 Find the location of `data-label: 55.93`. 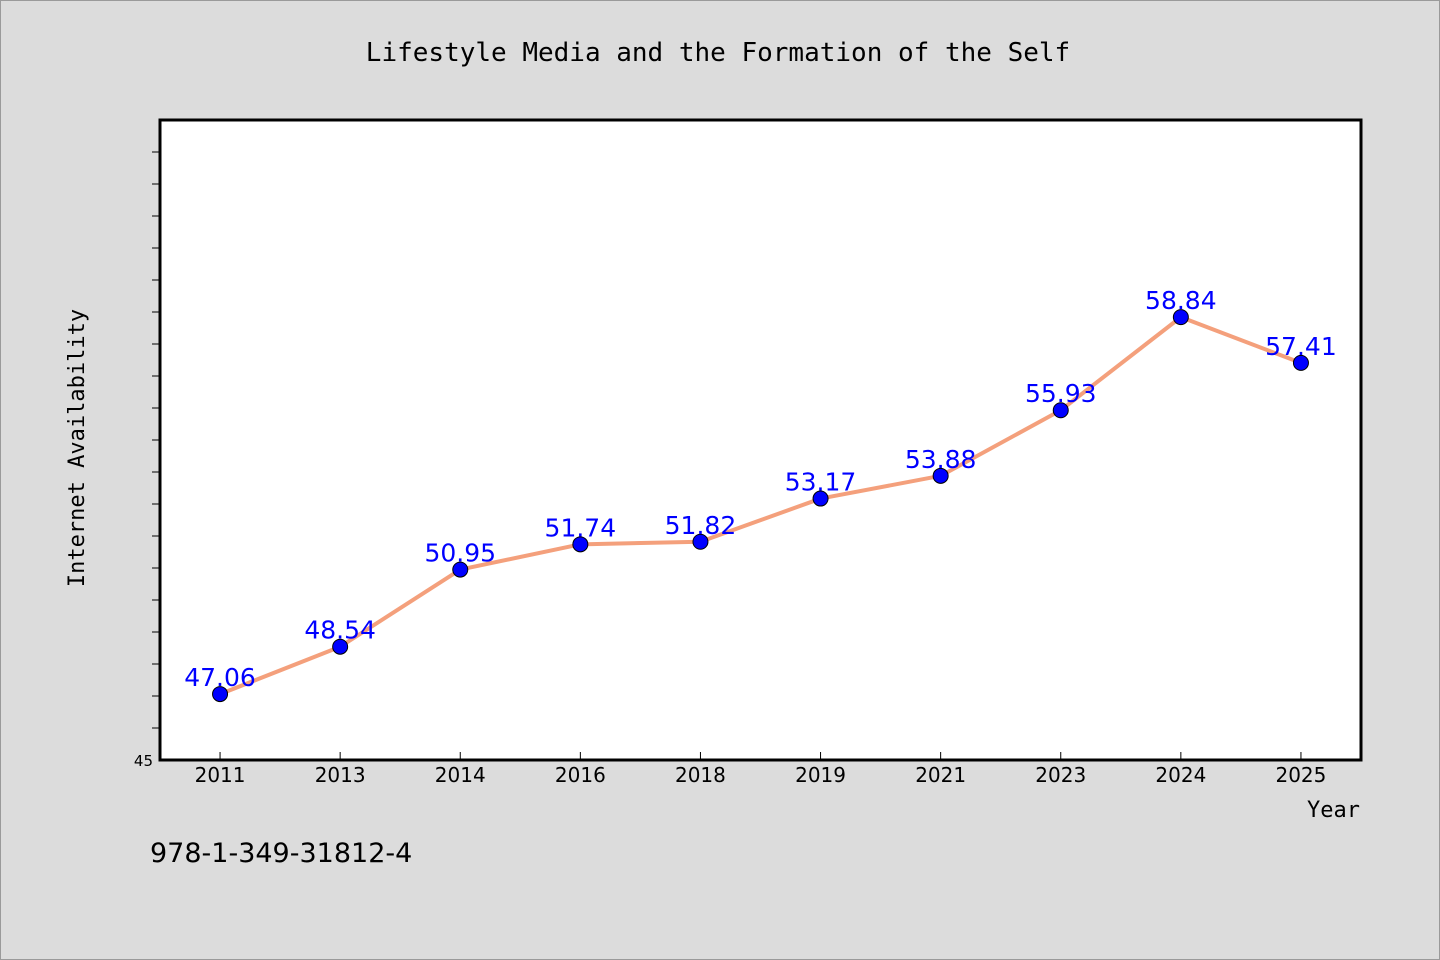

data-label: 55.93 is located at coordinates (1061, 393).